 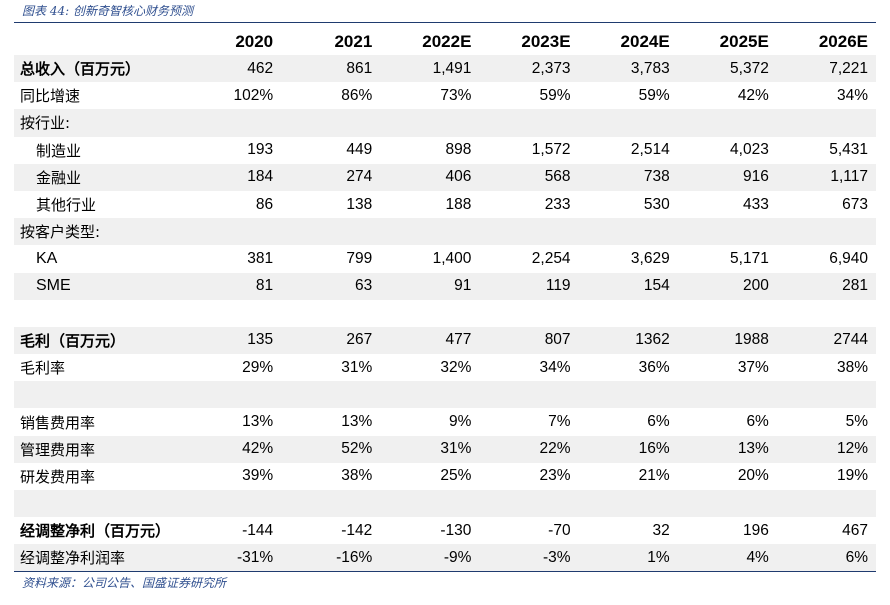 I want to click on table-cell: 433, so click(x=755, y=204).